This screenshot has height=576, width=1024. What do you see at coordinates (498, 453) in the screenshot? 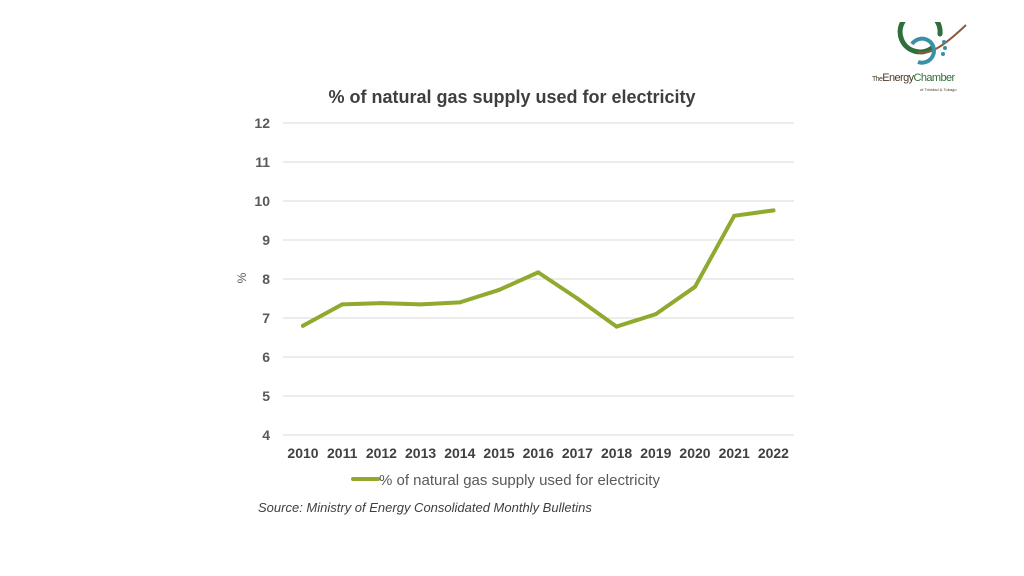
I see `x-tick-label: 2015` at bounding box center [498, 453].